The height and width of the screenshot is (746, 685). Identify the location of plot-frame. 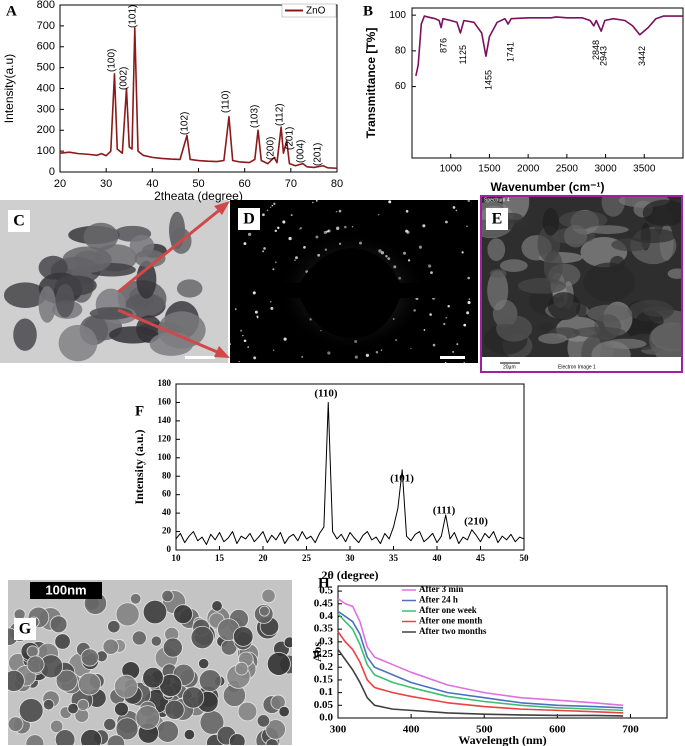
(502, 652).